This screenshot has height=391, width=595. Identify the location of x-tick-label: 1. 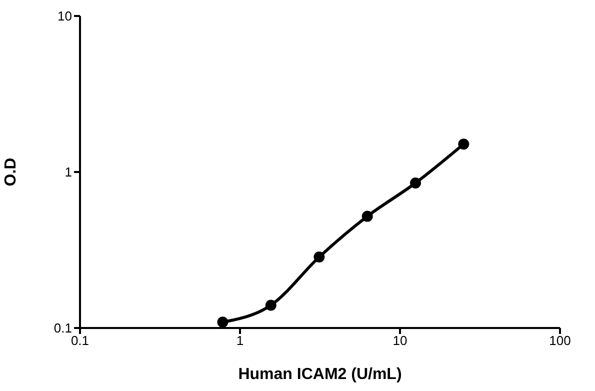
(240, 340).